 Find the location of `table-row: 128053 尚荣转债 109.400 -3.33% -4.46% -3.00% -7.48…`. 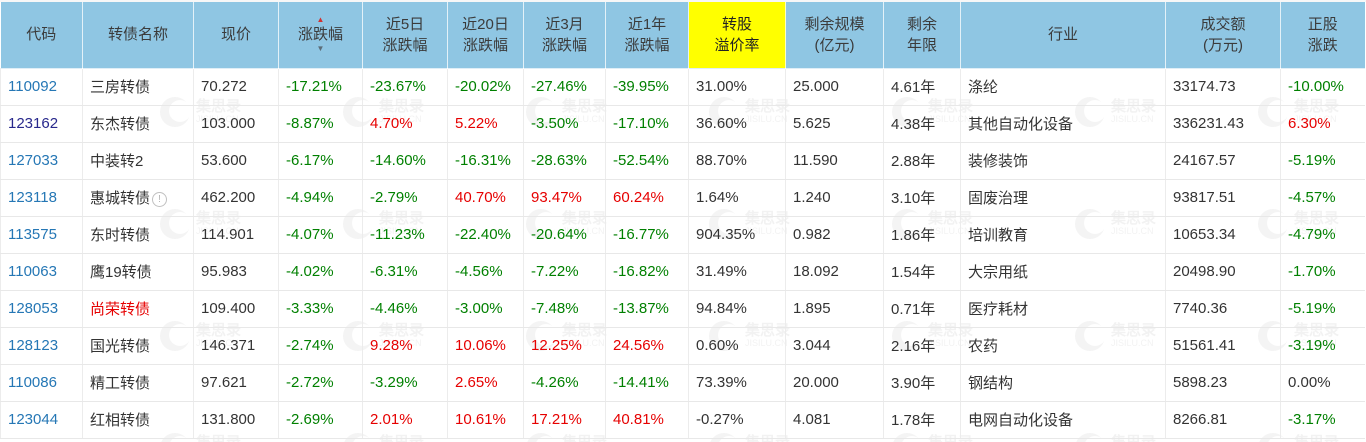

table-row: 128053 尚荣转债 109.400 -3.33% -4.46% -3.00% -7.48… is located at coordinates (682, 309).